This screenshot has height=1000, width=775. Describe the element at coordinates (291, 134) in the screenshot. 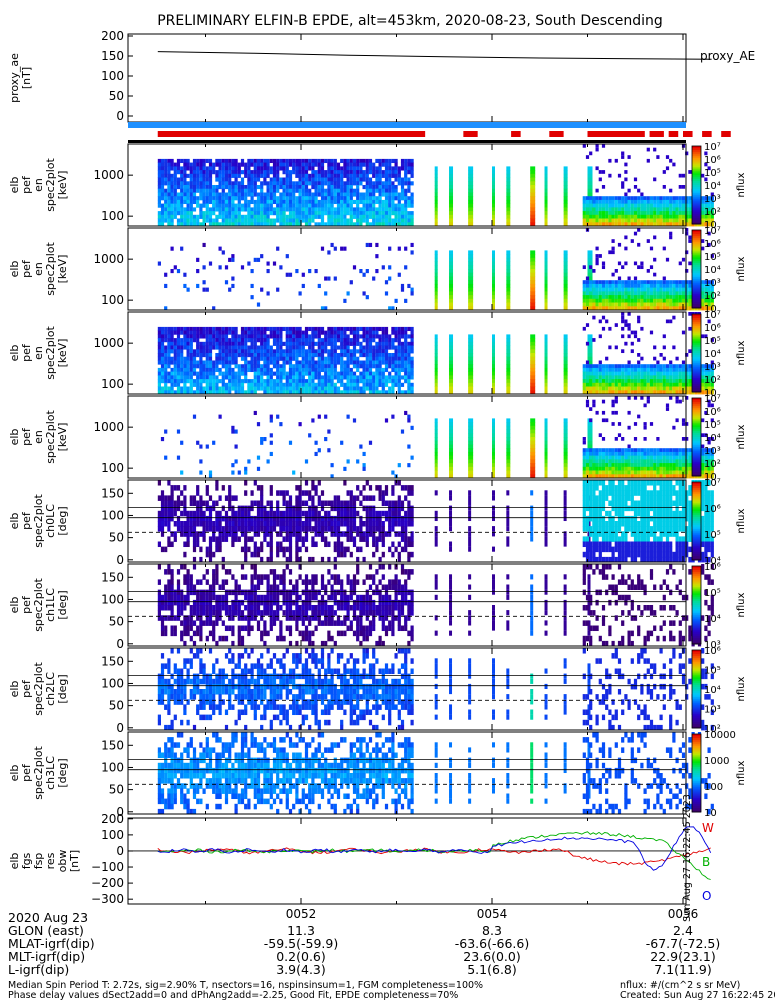

I see `zone-bar-red` at that location.